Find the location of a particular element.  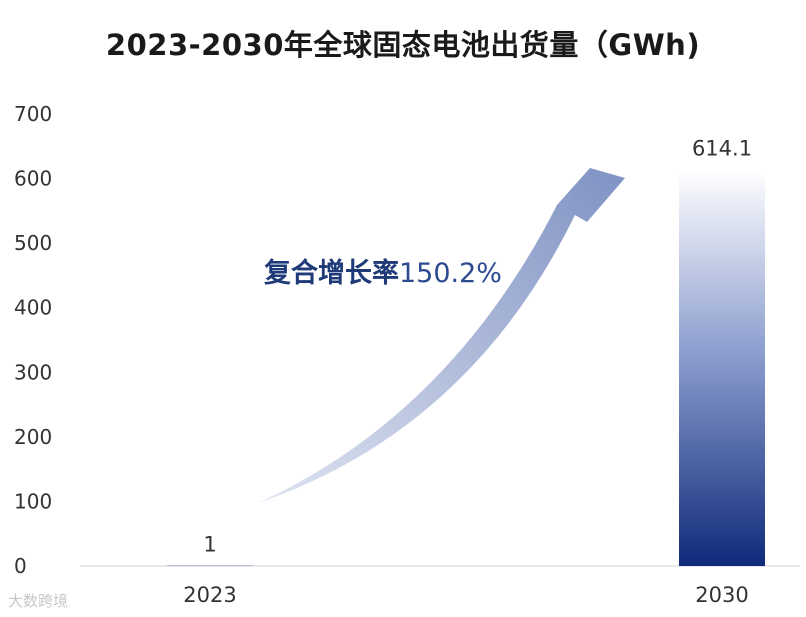

growth-annotation-value: 150.2% is located at coordinates (450, 273).